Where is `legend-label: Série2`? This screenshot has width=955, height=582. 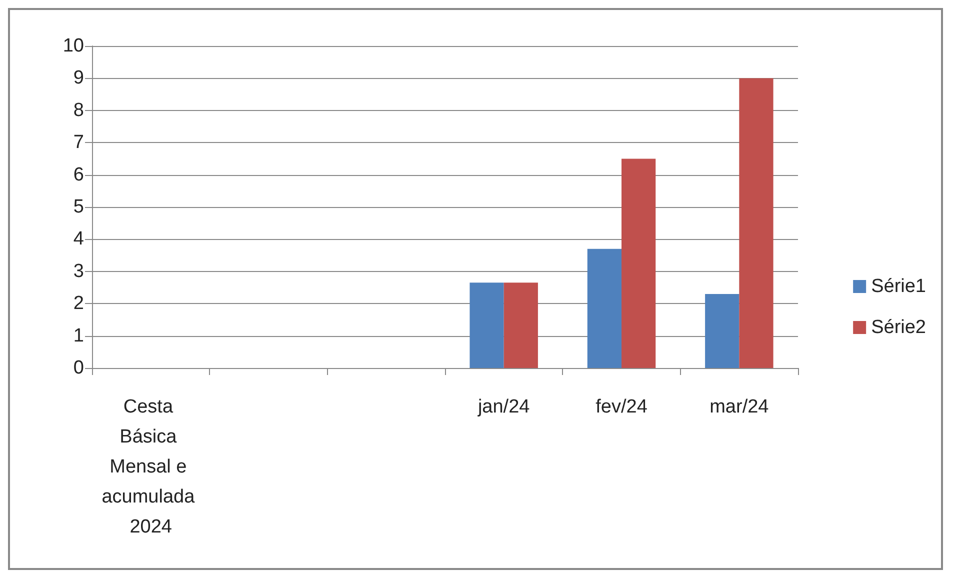 legend-label: Série2 is located at coordinates (898, 327).